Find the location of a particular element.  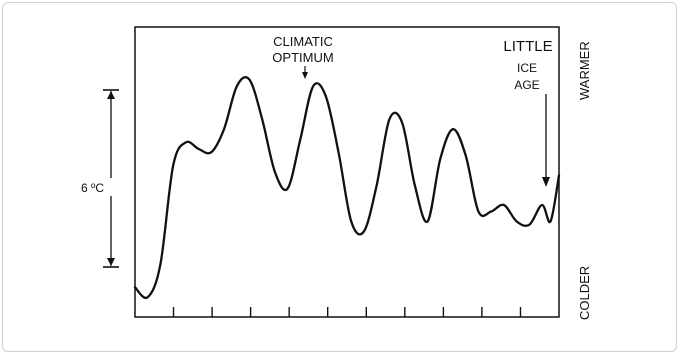

little-ice-age-label-line1: LITTLE is located at coordinates (527, 46).